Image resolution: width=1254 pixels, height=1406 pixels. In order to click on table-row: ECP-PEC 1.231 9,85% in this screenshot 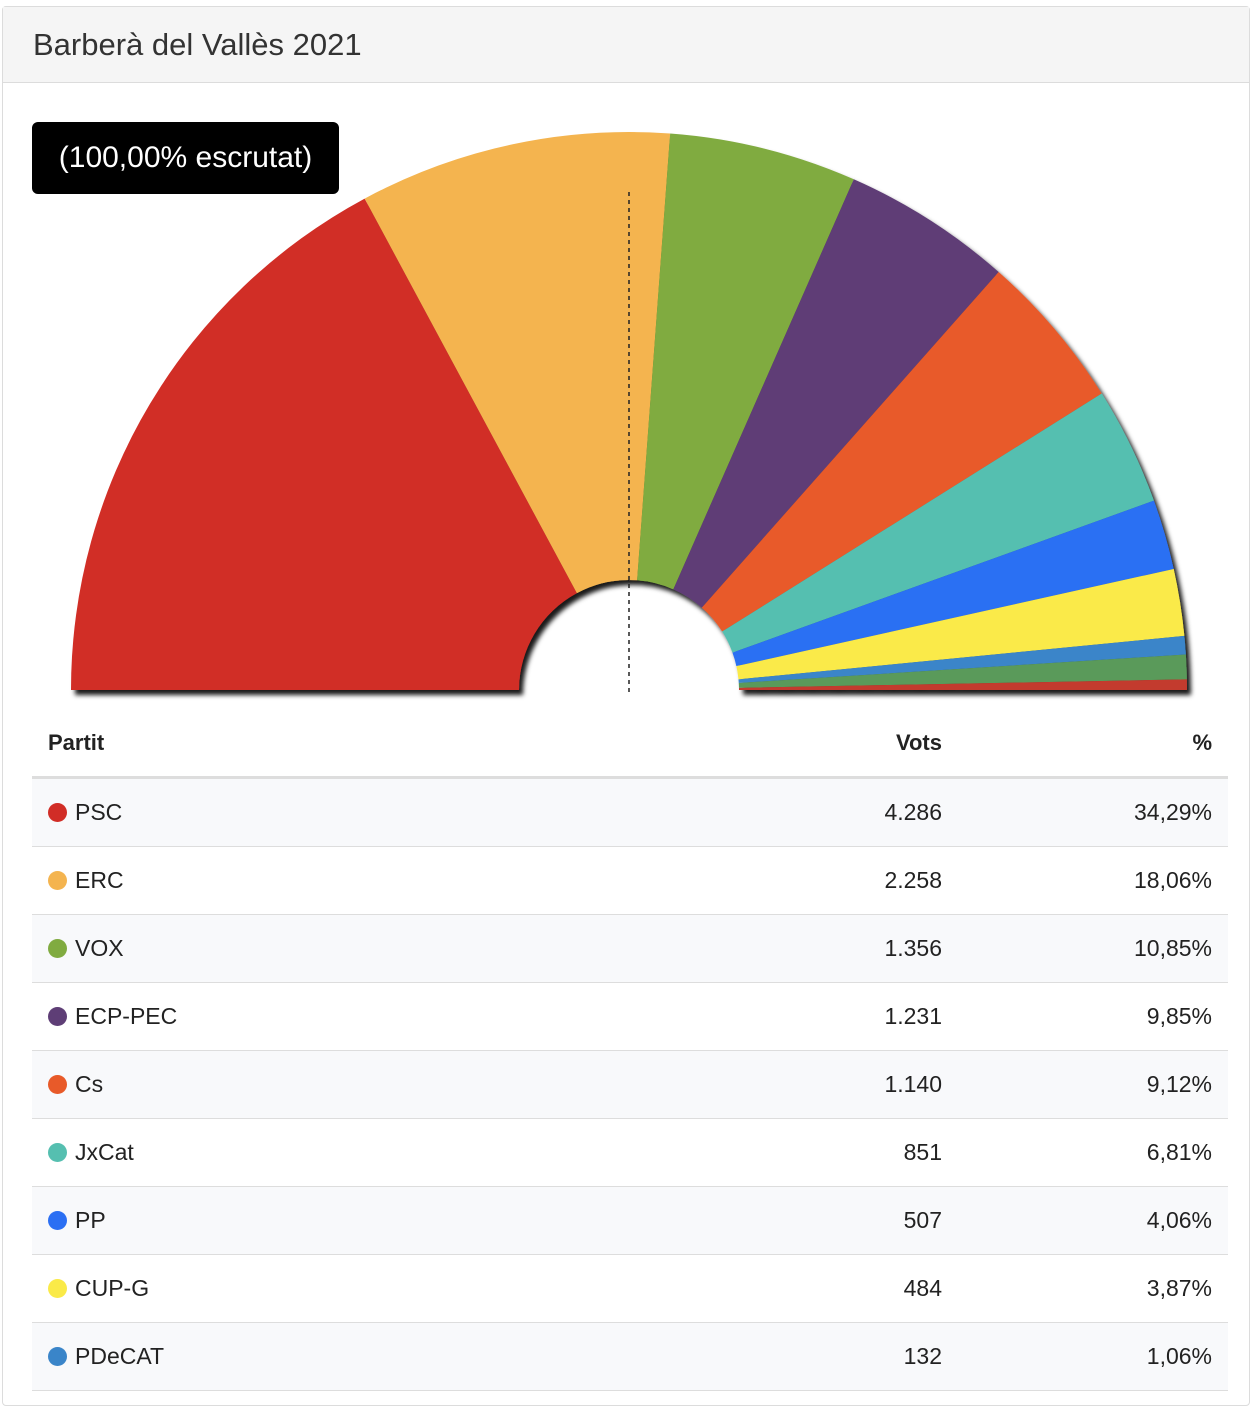, I will do `click(630, 1016)`.